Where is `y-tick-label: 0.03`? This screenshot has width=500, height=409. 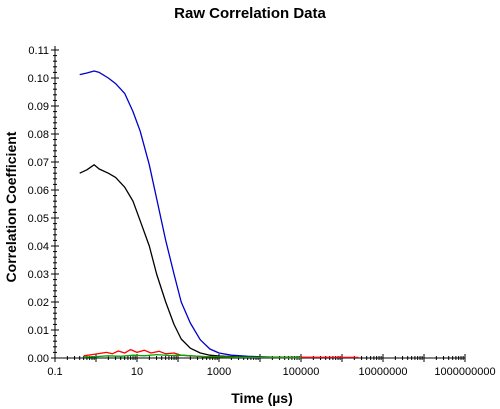 y-tick-label: 0.03 is located at coordinates (38, 275).